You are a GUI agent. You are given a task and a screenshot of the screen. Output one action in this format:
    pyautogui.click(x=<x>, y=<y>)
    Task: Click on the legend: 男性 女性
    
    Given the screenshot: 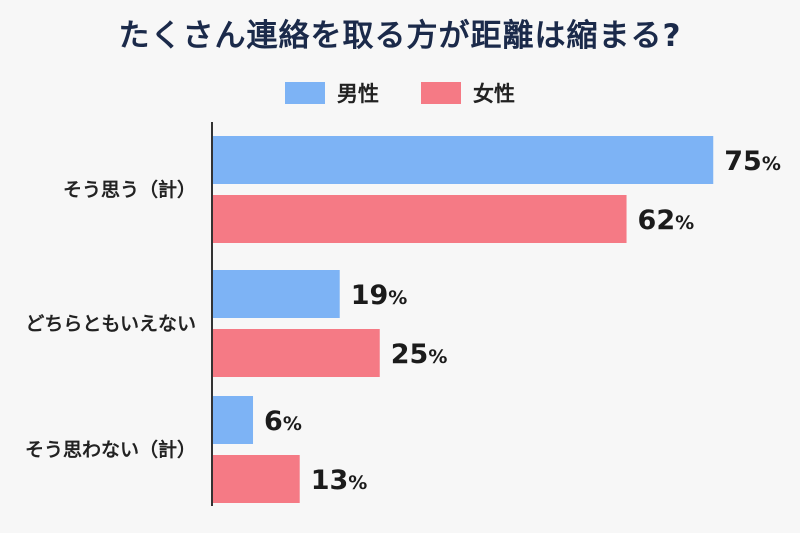 What is the action you would take?
    pyautogui.click(x=400, y=93)
    